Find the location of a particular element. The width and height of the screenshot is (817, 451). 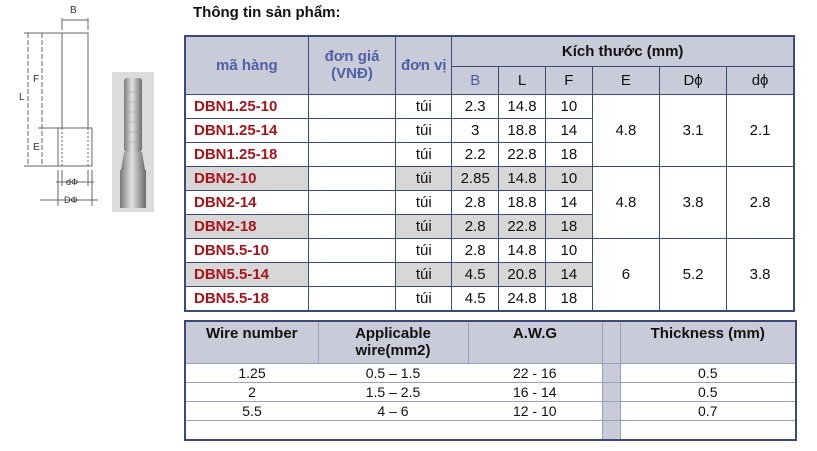

table-row: 1.25 0.5 – 1.5 22 - 16 0.5 is located at coordinates (490, 372).